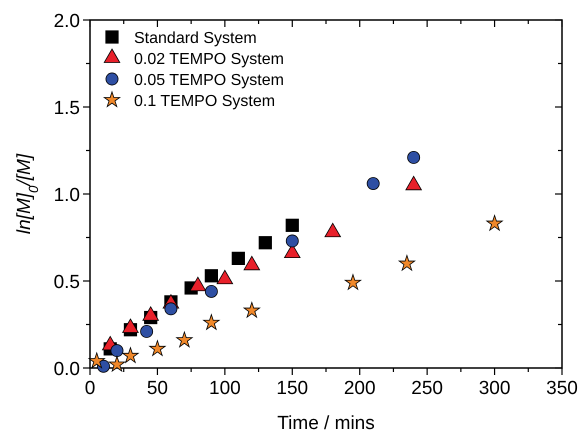 Image resolution: width=578 pixels, height=437 pixels. What do you see at coordinates (67, 195) in the screenshot?
I see `y-tick-label: 1.0` at bounding box center [67, 195].